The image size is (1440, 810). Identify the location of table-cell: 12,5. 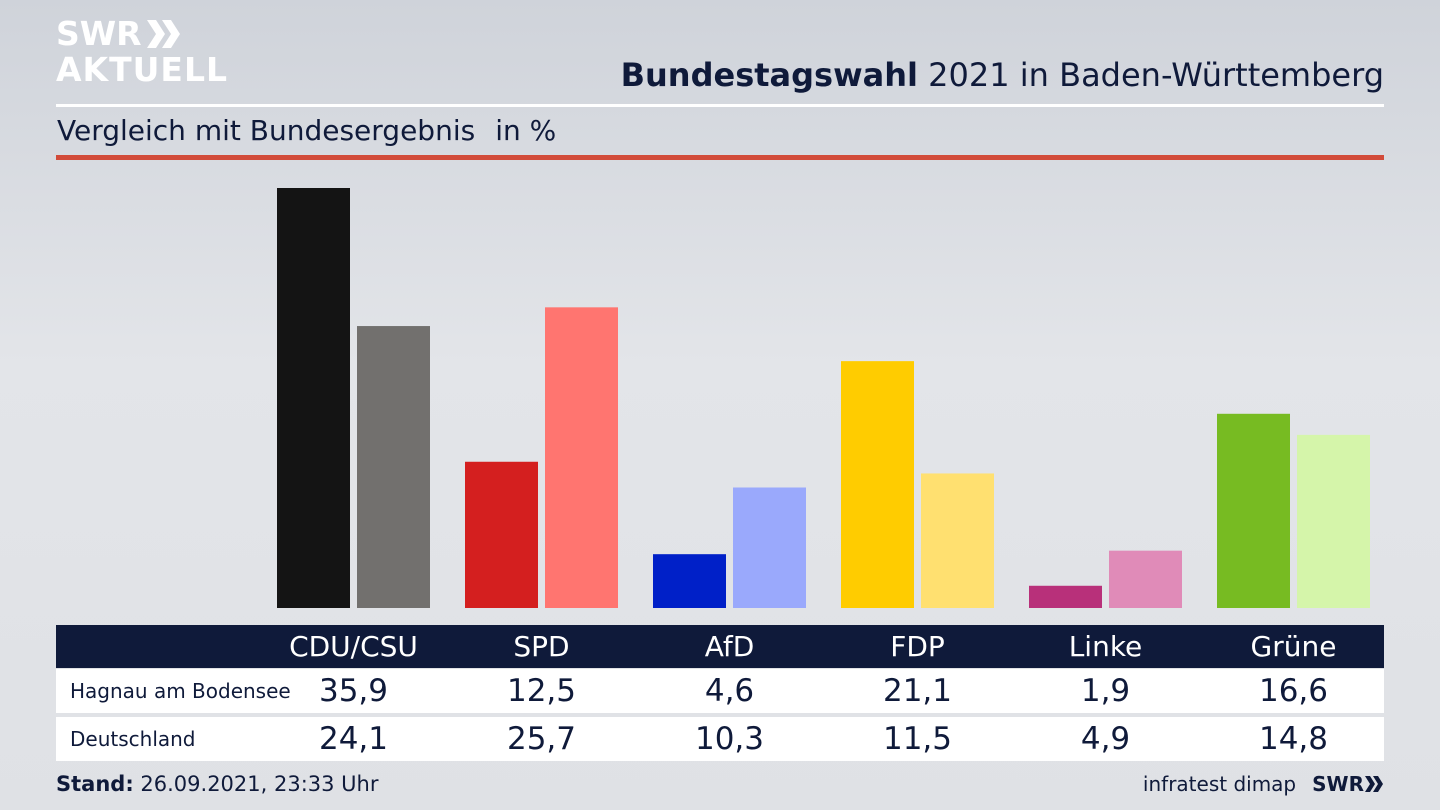
(541, 691).